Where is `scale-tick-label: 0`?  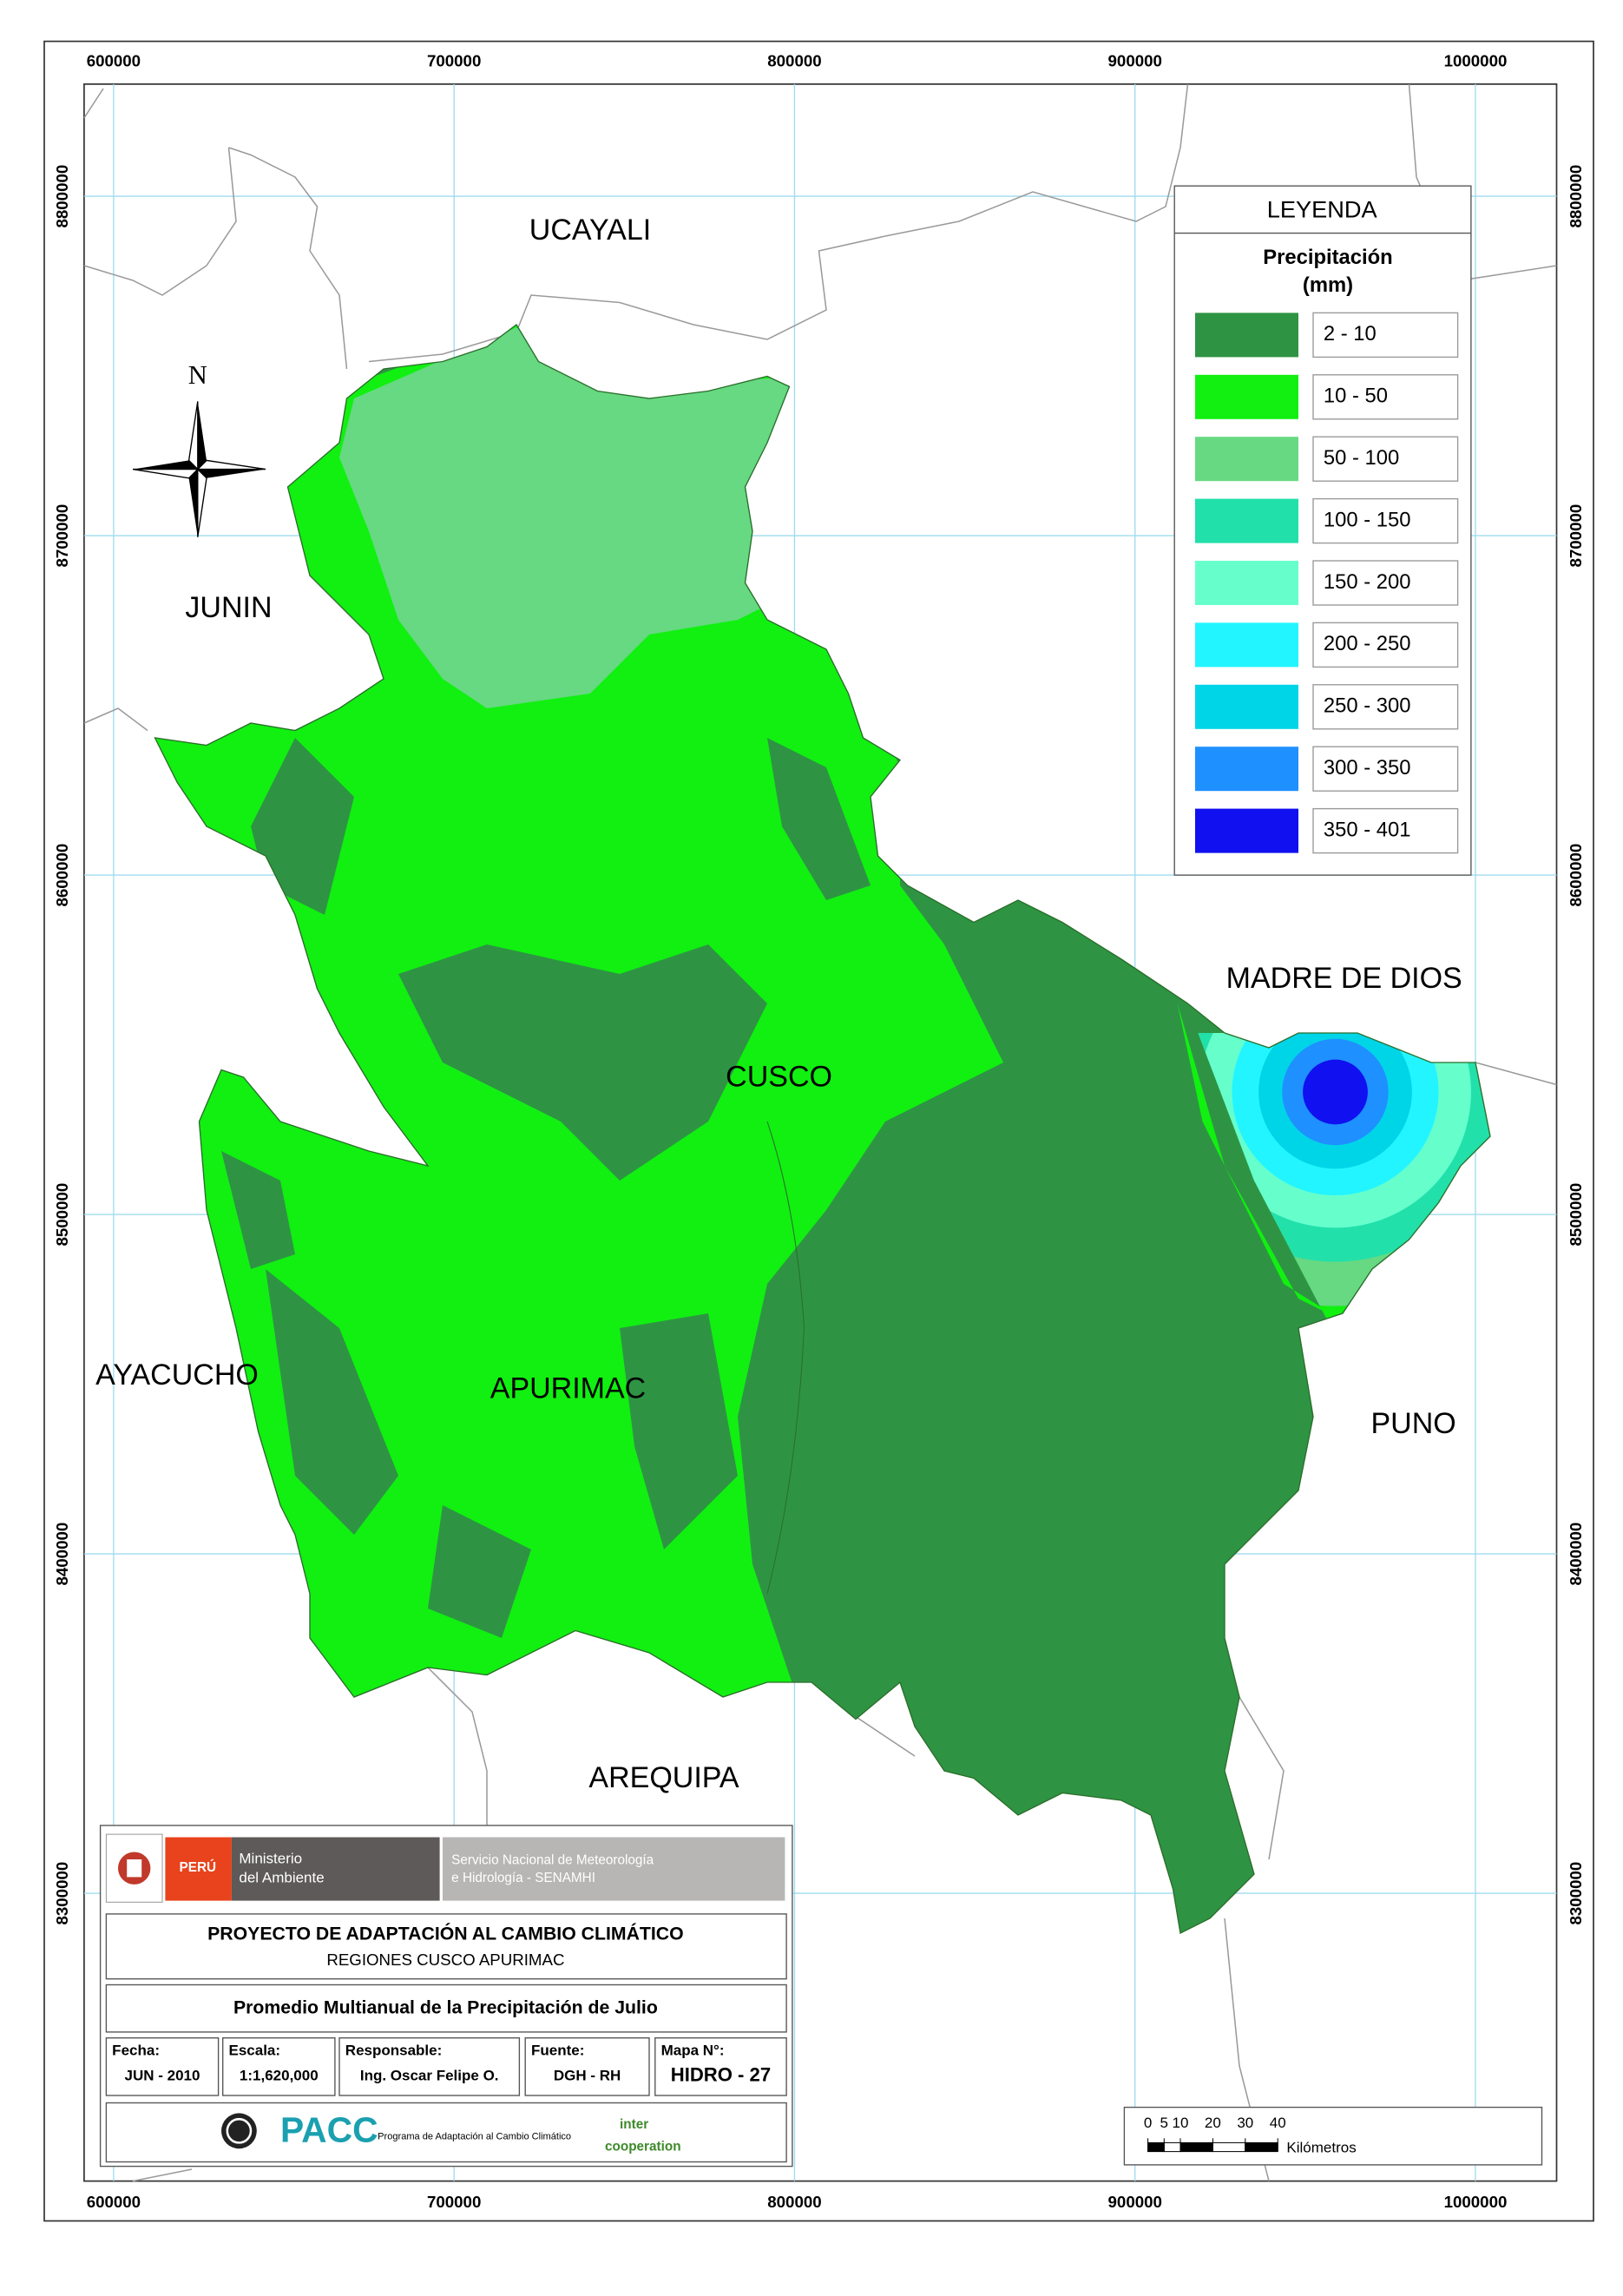
scale-tick-label: 0 is located at coordinates (1148, 2123).